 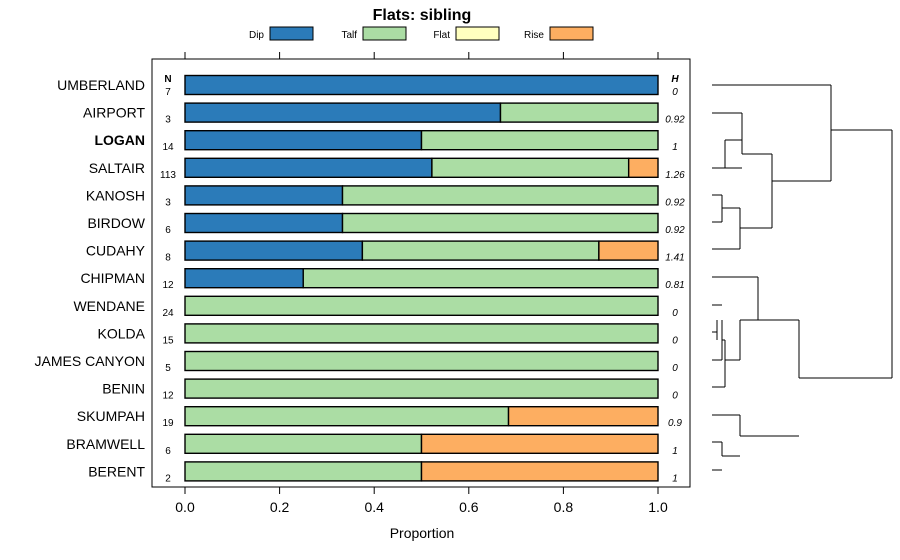 What do you see at coordinates (111, 416) in the screenshot?
I see `row-label: SKUMPAH` at bounding box center [111, 416].